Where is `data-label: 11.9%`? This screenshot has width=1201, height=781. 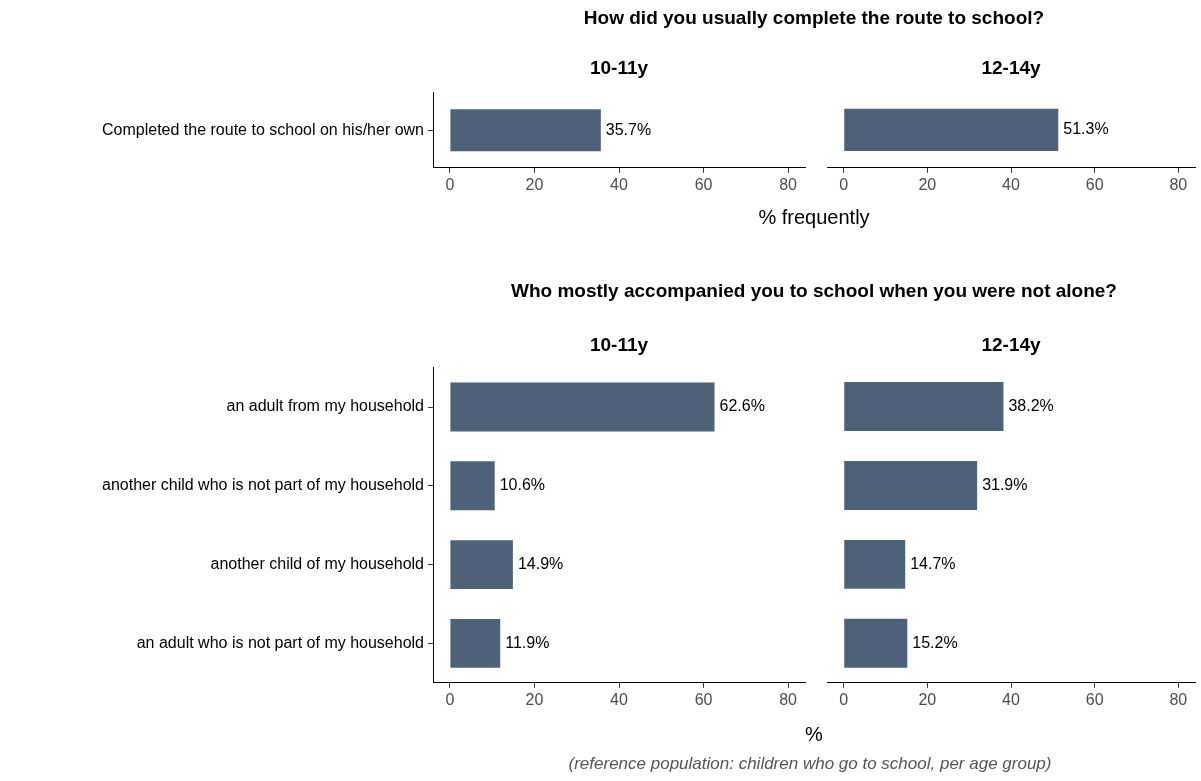 data-label: 11.9% is located at coordinates (527, 642).